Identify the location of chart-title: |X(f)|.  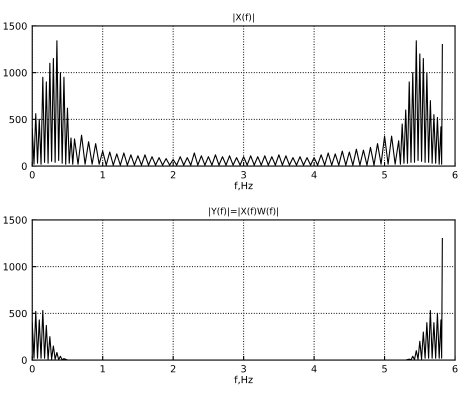
(244, 17).